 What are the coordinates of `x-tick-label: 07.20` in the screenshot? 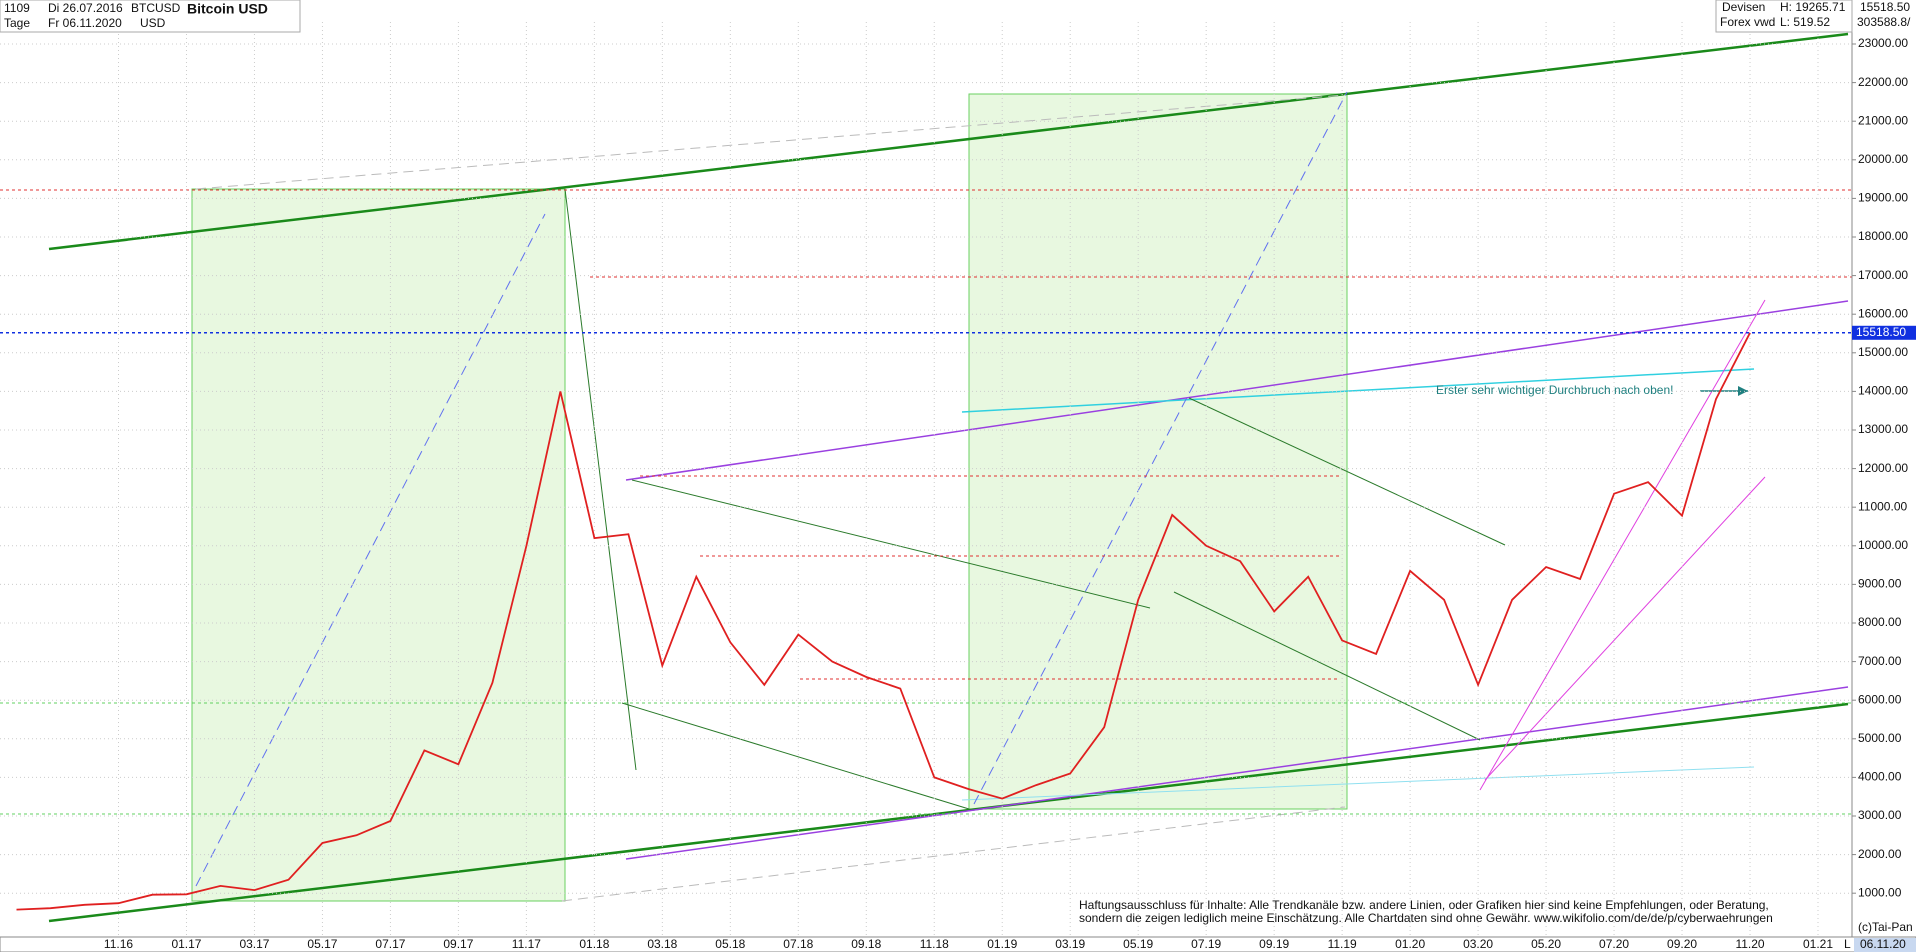 It's located at (1614, 944).